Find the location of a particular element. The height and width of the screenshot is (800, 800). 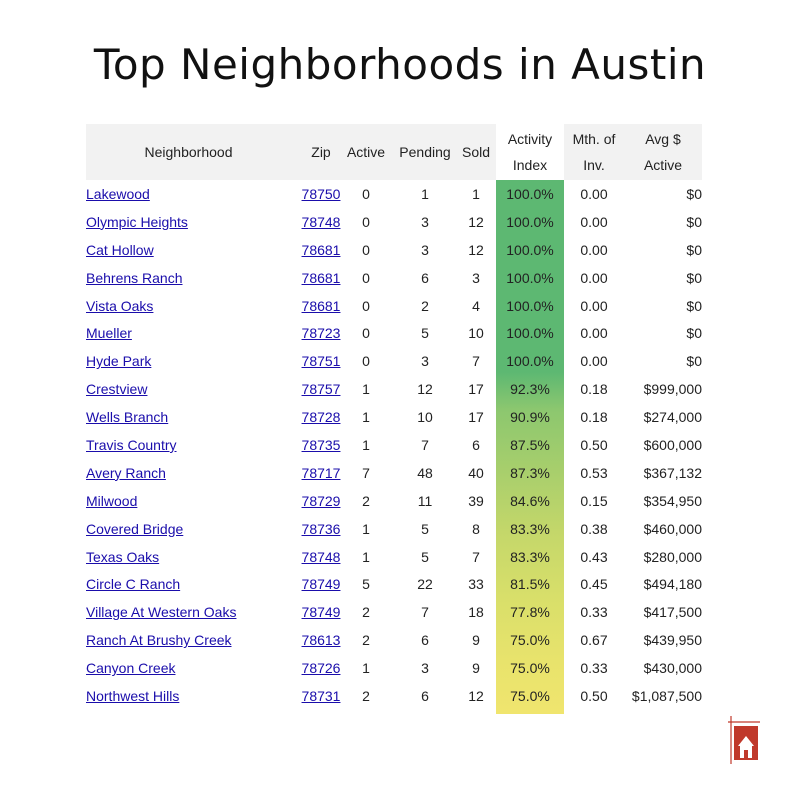

neighborhood-link: Avery Ranch is located at coordinates (126, 472).